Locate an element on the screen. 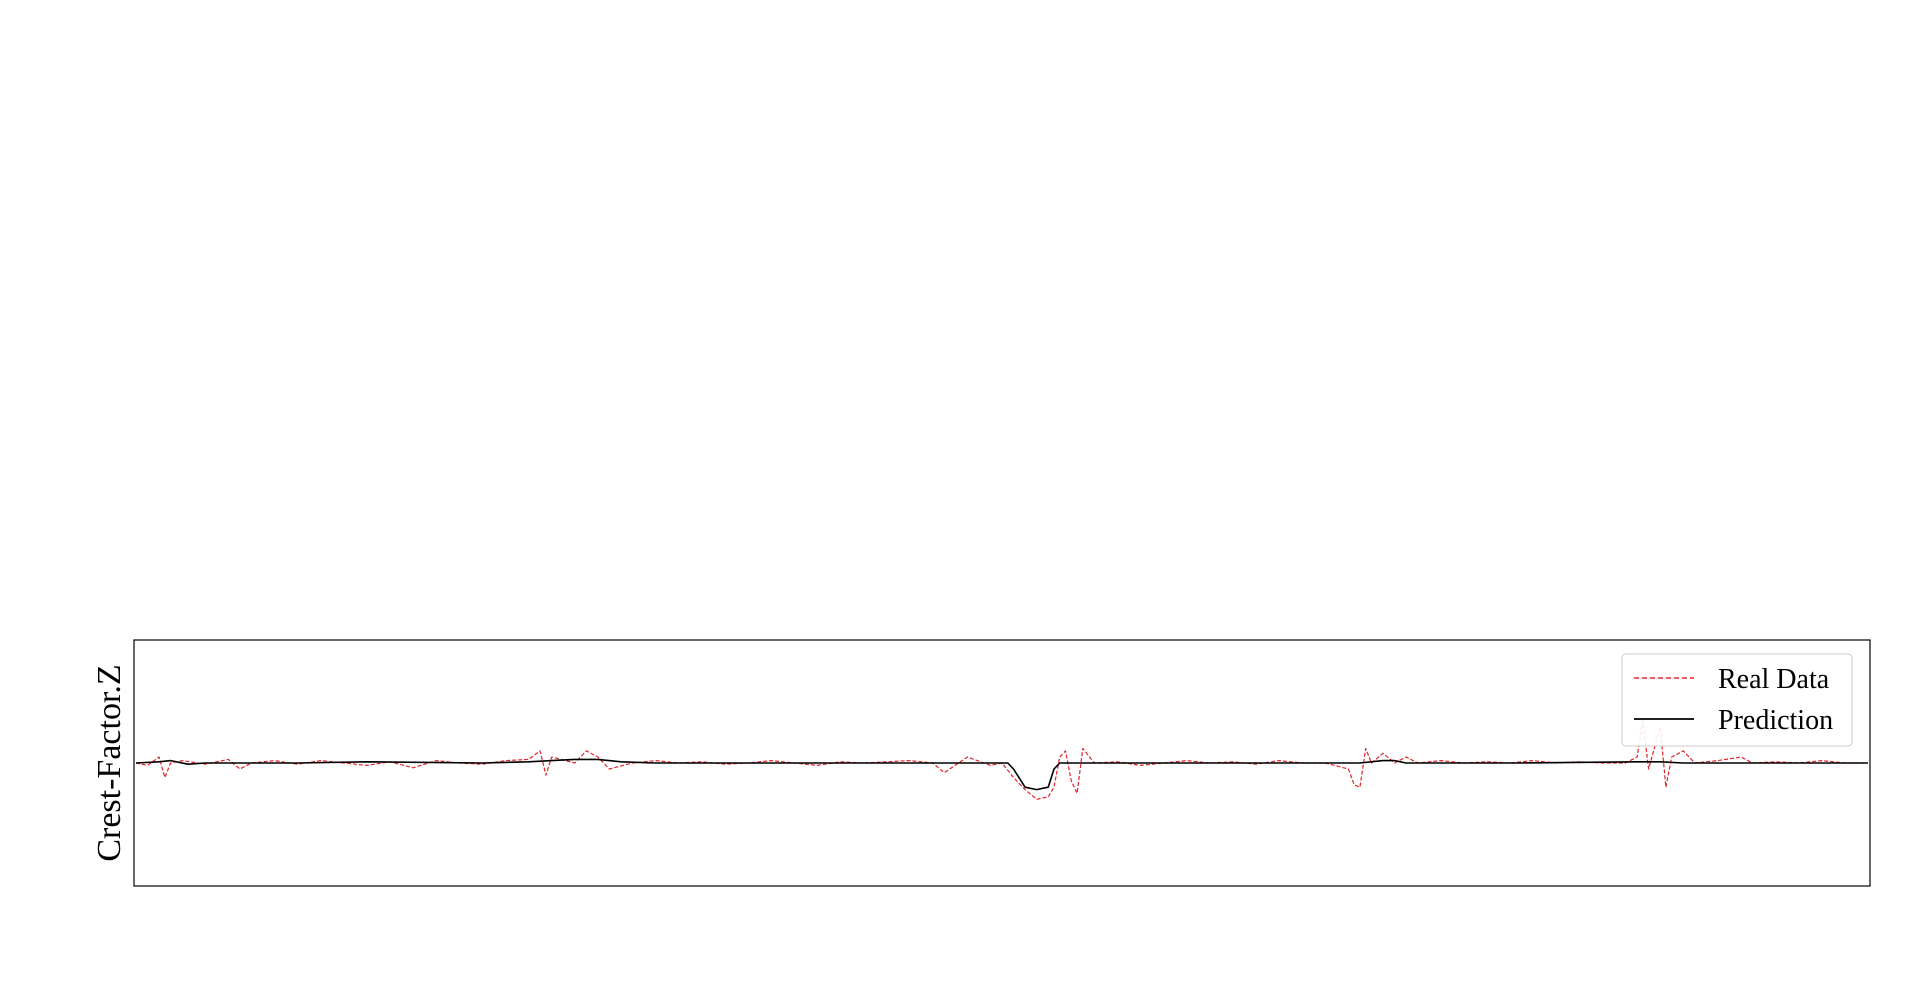  legend-prediction-label: Prediction is located at coordinates (1775, 720).